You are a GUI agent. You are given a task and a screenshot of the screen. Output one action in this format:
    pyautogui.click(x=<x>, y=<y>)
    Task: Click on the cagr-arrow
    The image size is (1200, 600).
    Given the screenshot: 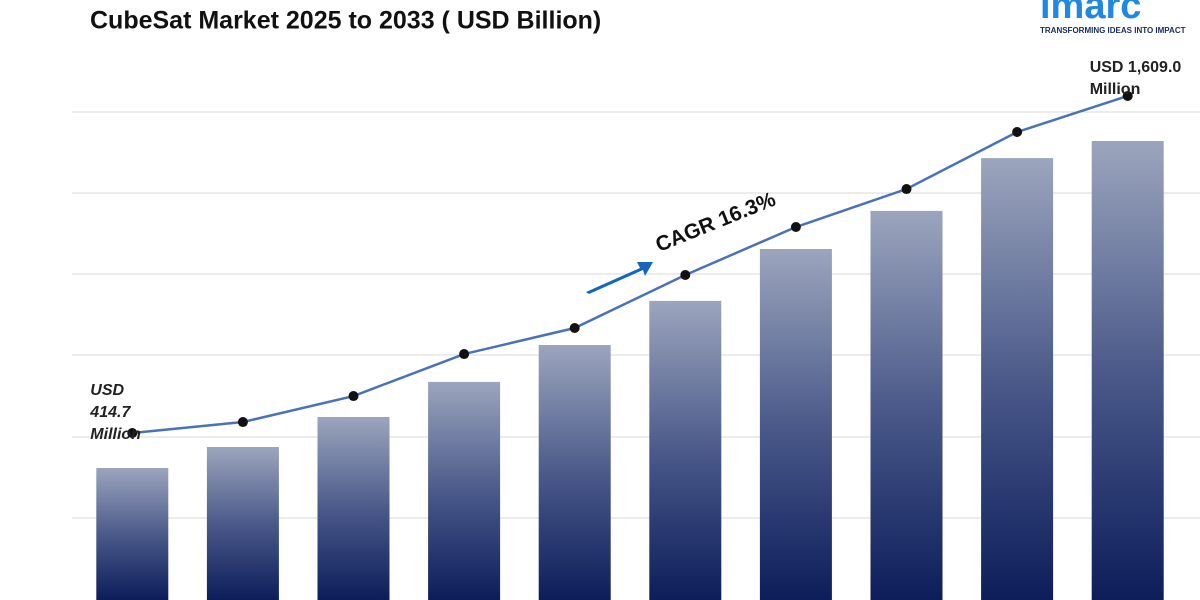 What is the action you would take?
    pyautogui.click(x=619, y=278)
    